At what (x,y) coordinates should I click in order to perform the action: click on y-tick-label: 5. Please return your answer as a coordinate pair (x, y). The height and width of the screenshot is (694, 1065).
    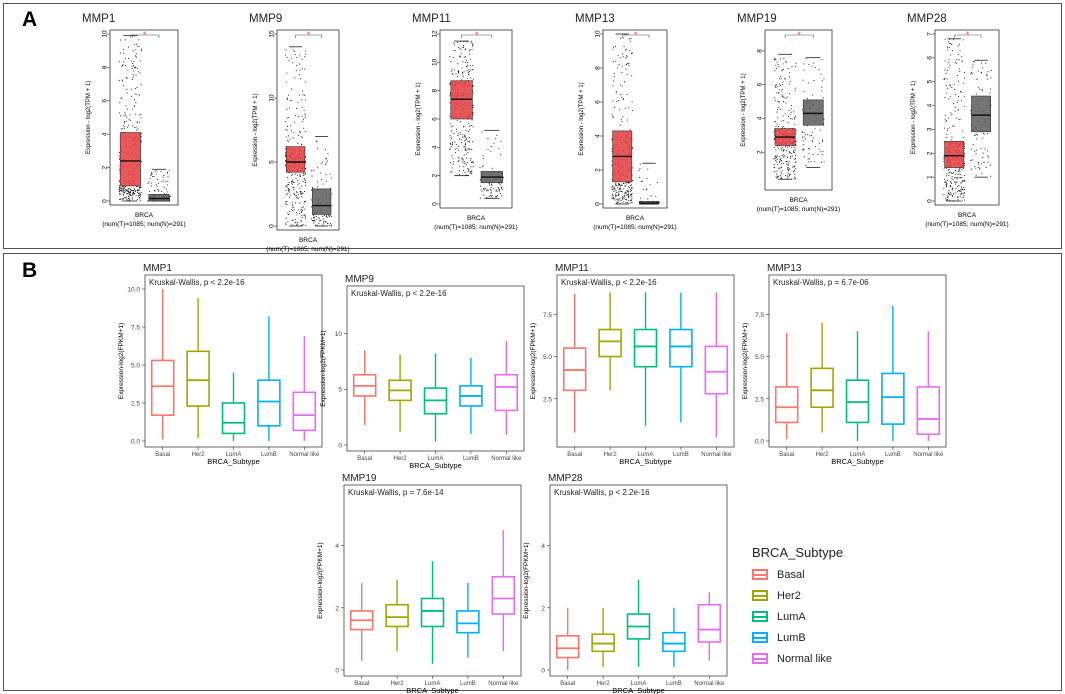
    Looking at the image, I should click on (272, 162).